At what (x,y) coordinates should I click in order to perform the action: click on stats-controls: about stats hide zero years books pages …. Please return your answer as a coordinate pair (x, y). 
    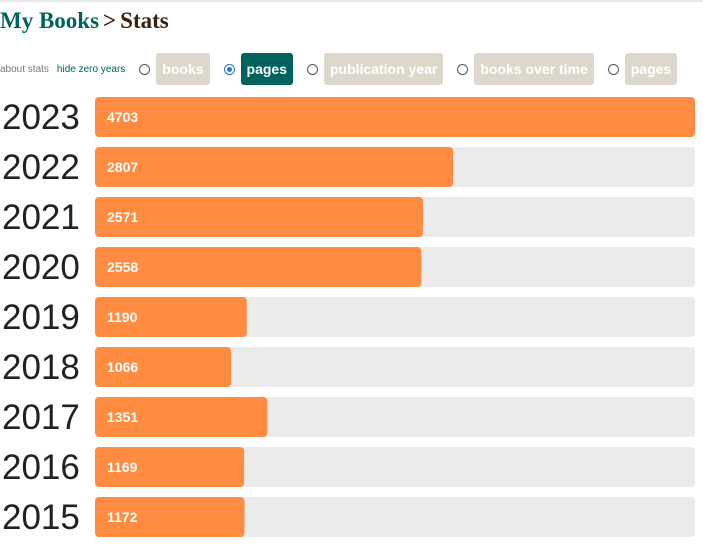
    Looking at the image, I should click on (351, 69).